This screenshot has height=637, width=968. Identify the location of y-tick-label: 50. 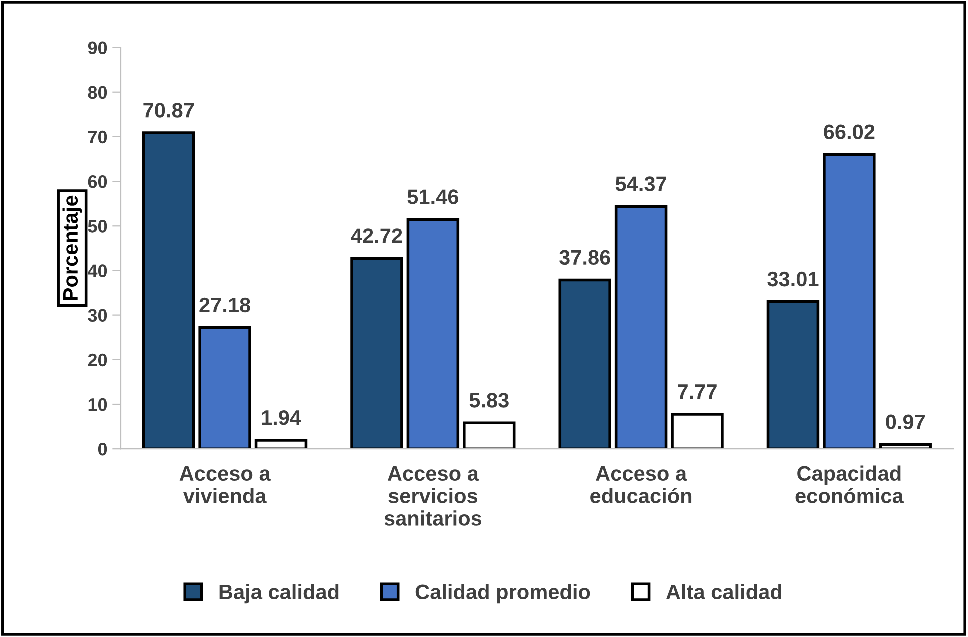
(98, 226).